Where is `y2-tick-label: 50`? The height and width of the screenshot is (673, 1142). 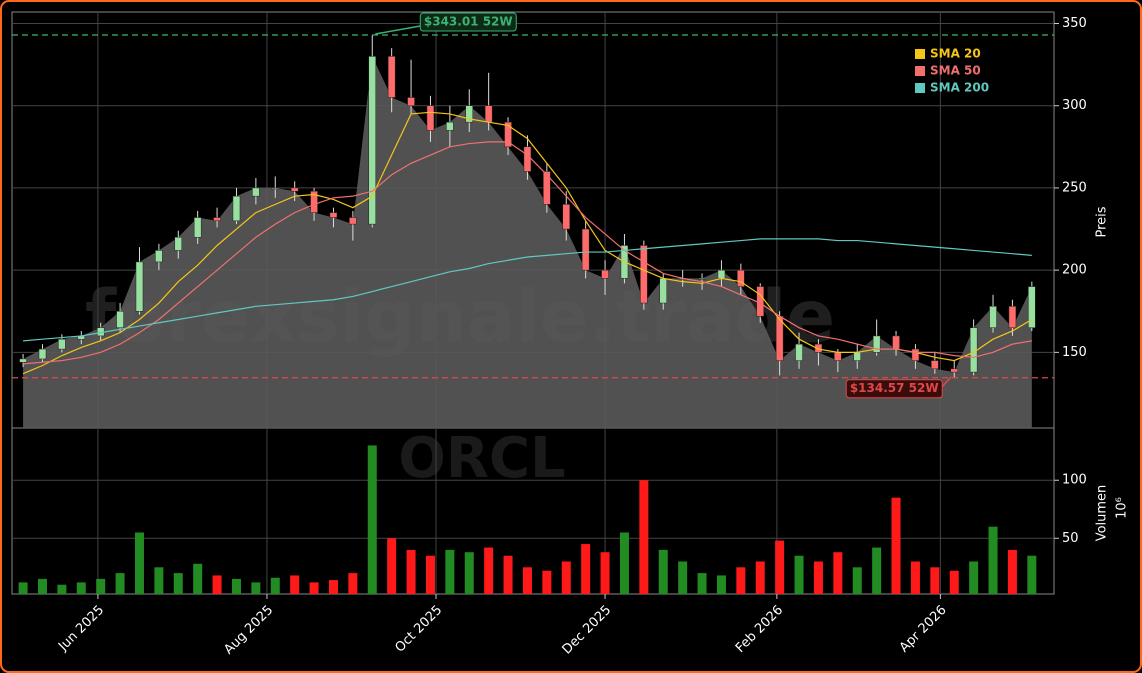 y2-tick-label: 50 is located at coordinates (1070, 538).